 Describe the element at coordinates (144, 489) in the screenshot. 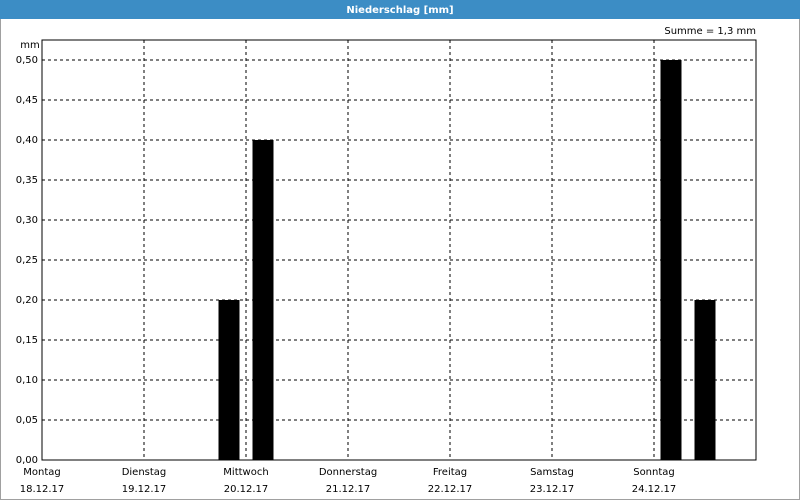

I see `day-date-label: 19.12.17` at that location.